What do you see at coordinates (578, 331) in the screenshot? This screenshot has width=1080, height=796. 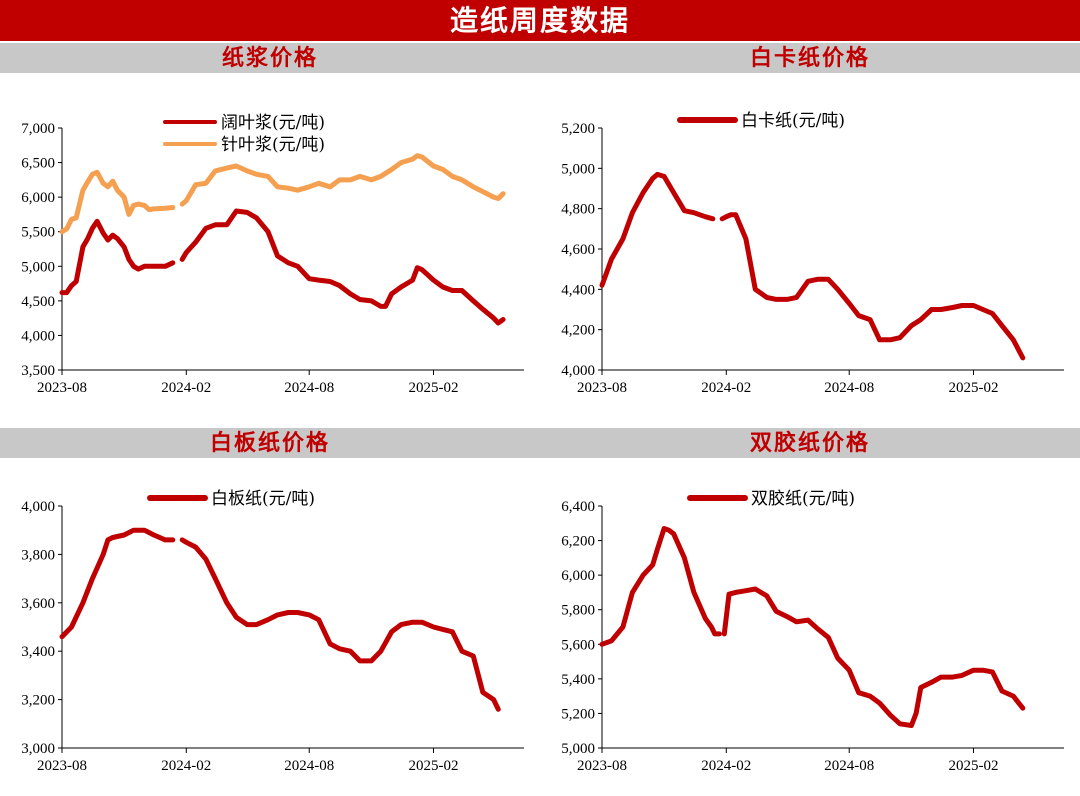 I see `y-tick-label: 4,200` at bounding box center [578, 331].